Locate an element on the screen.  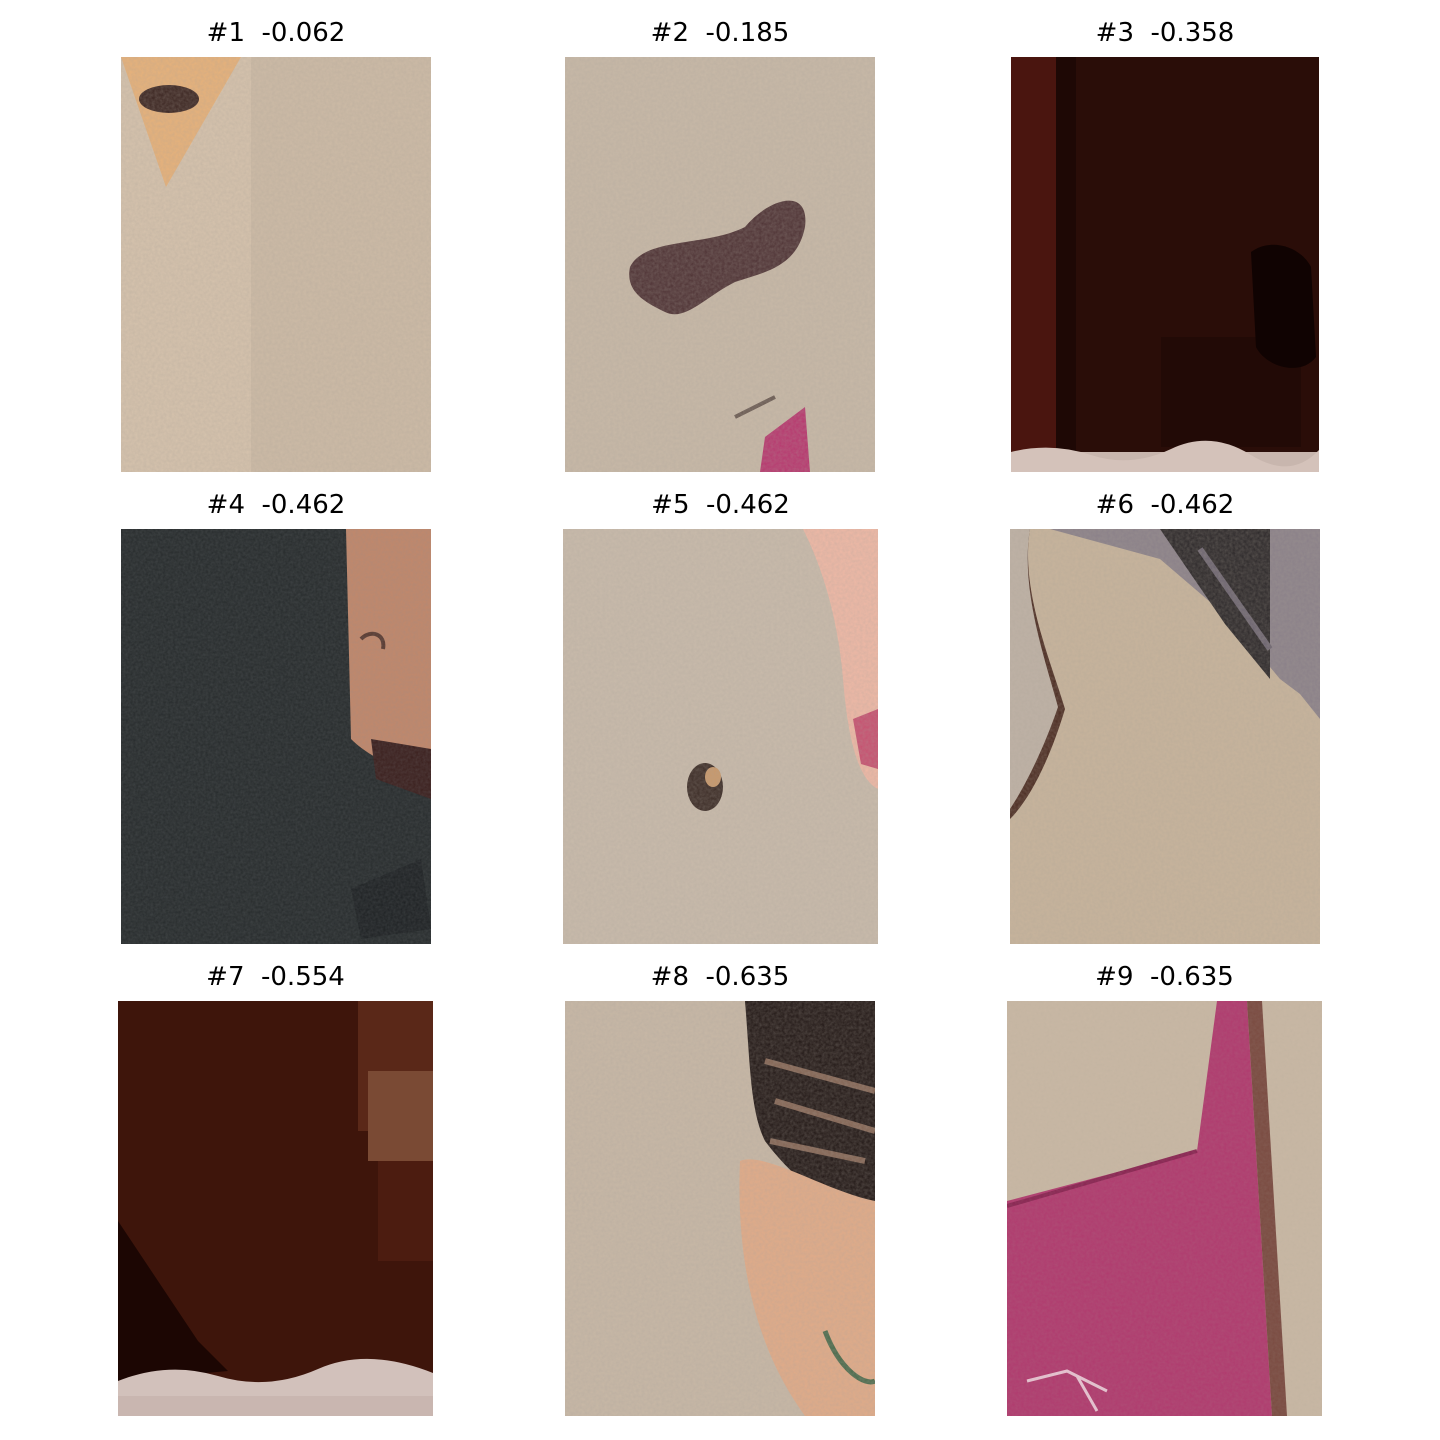
patch-cell-3: #3 -0.358 is located at coordinates (1165, 236).